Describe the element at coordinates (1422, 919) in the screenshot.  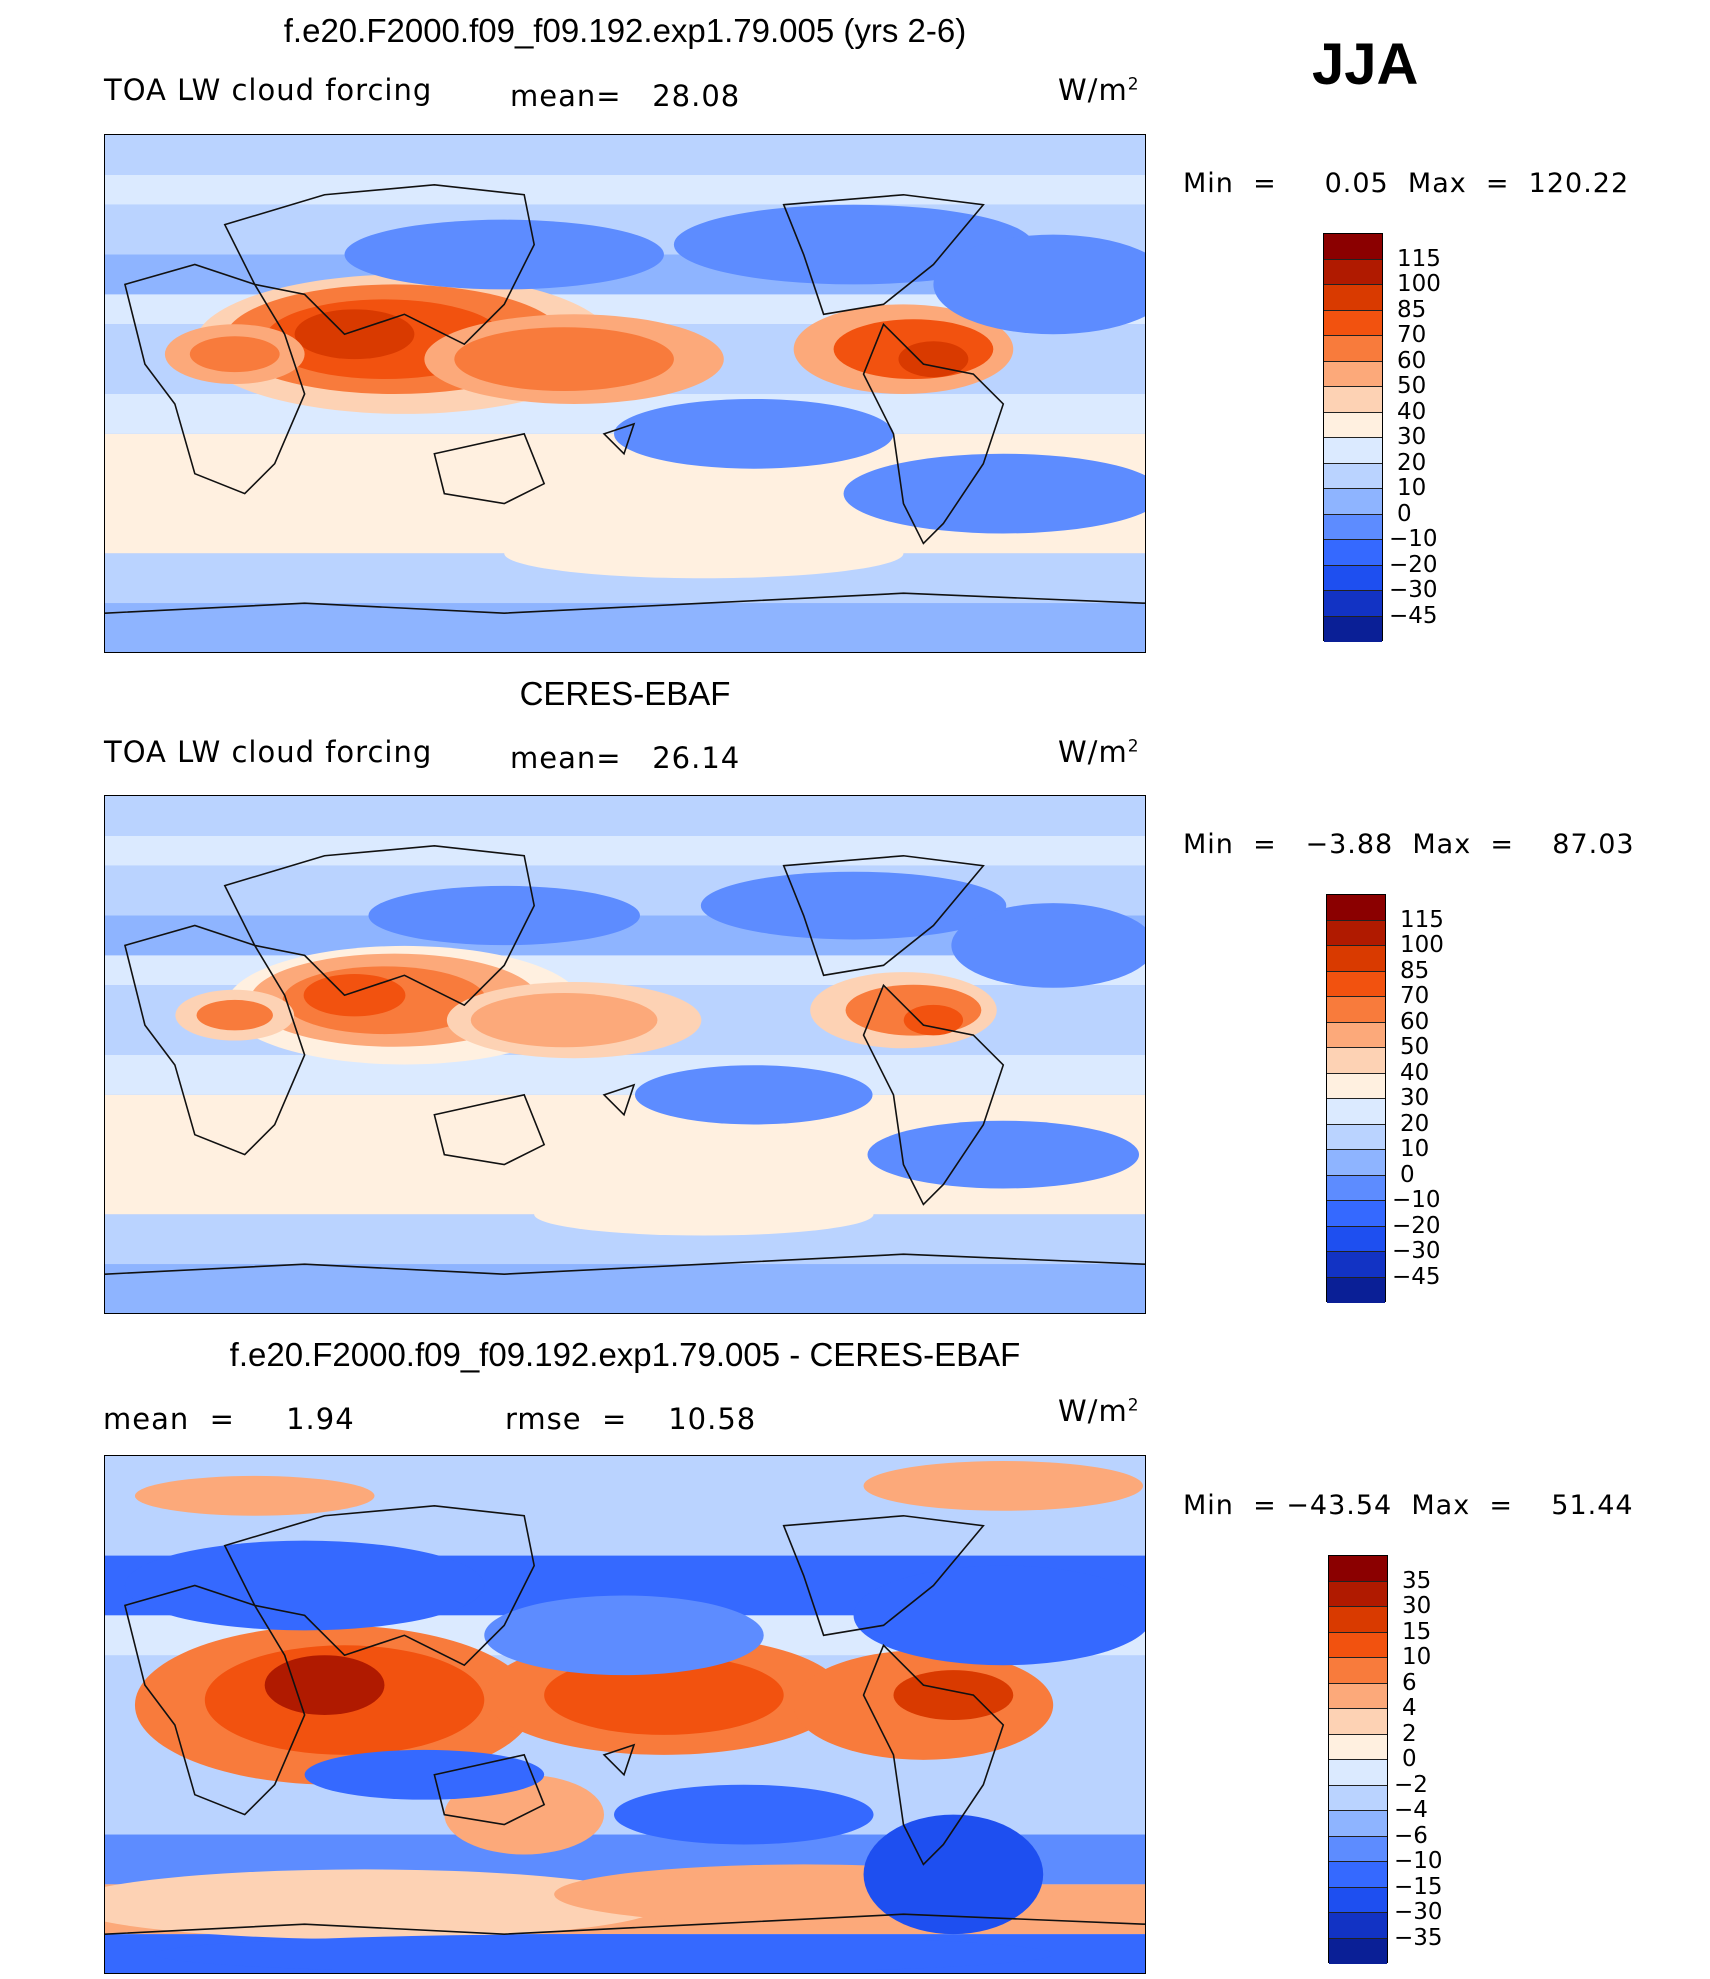
I see `colorbar-level-label: 115` at that location.